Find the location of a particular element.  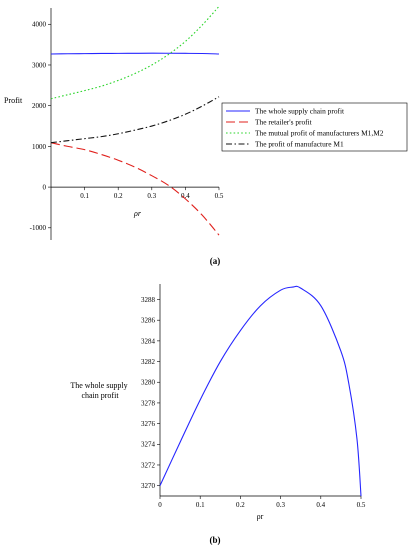

y-tick-label: 3276 is located at coordinates (148, 424).